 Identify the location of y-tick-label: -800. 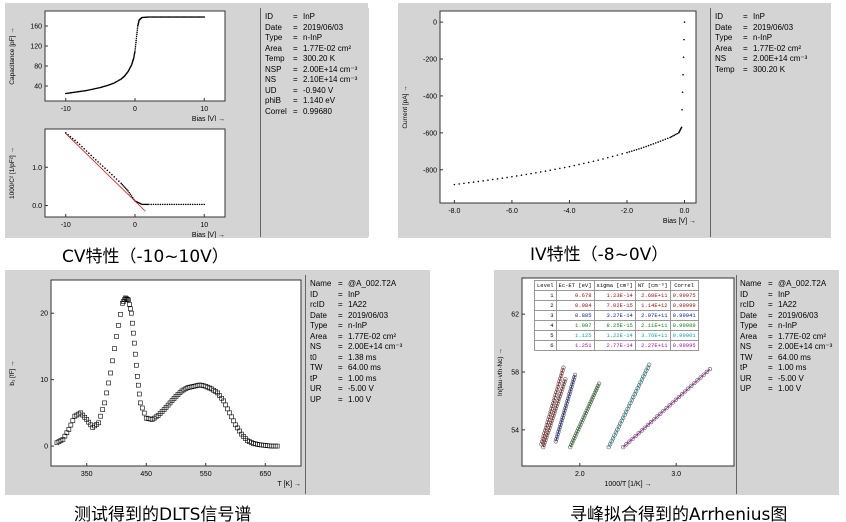
(430, 170).